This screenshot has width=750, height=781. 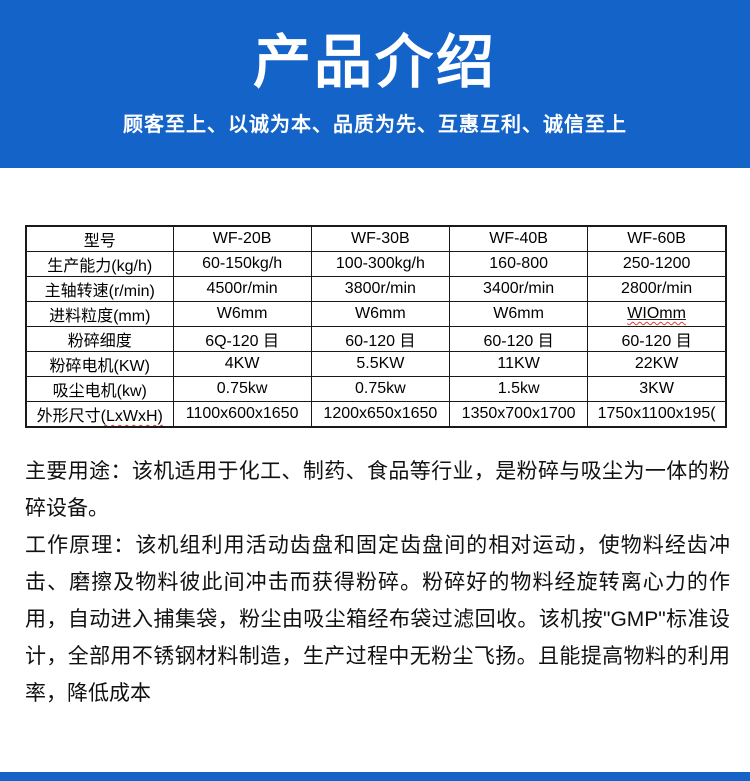 What do you see at coordinates (242, 414) in the screenshot?
I see `spec-value-cell: 1100x600x1650` at bounding box center [242, 414].